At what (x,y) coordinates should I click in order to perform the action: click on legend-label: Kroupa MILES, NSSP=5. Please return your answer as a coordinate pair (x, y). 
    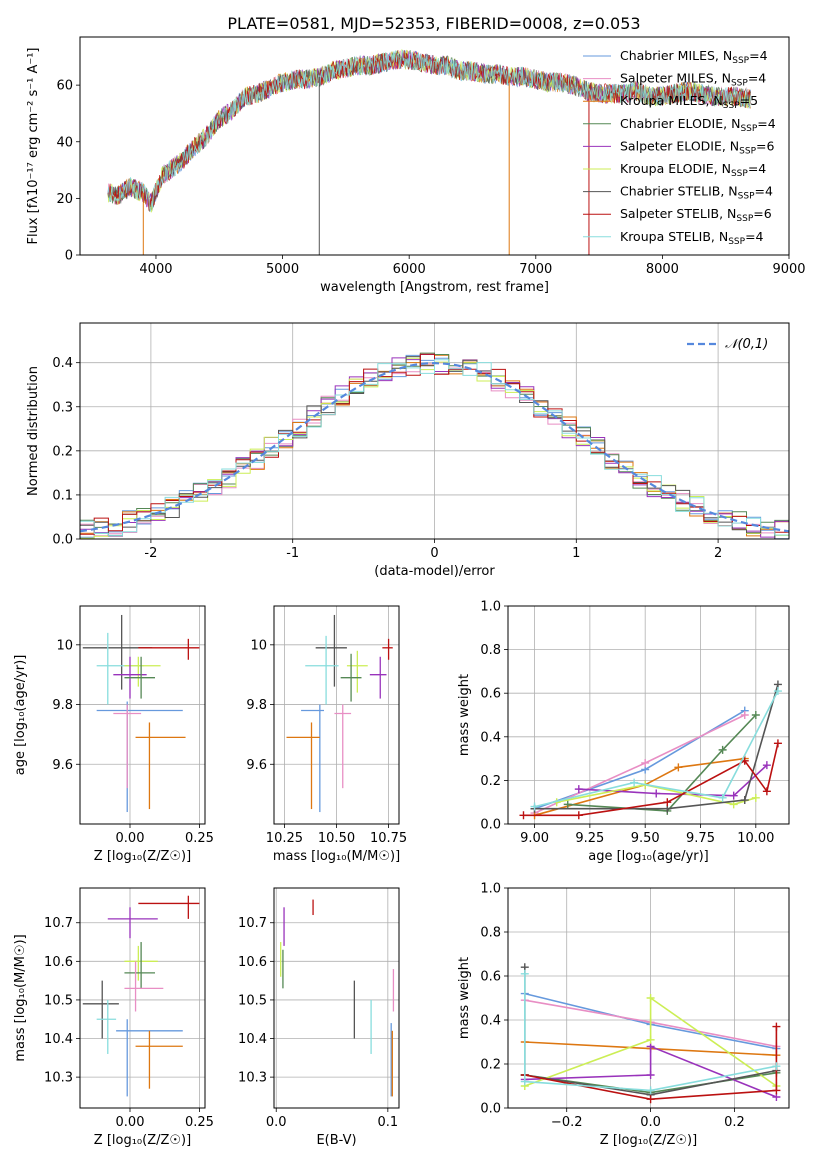
    Looking at the image, I should click on (689, 102).